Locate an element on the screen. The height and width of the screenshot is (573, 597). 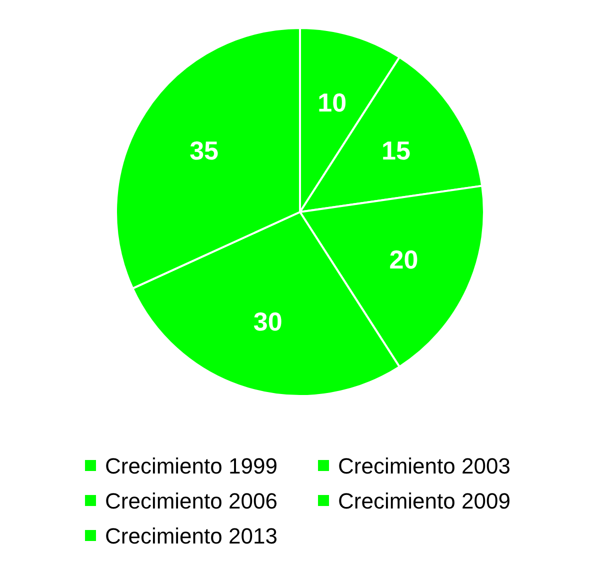
data-label: 20 is located at coordinates (403, 259).